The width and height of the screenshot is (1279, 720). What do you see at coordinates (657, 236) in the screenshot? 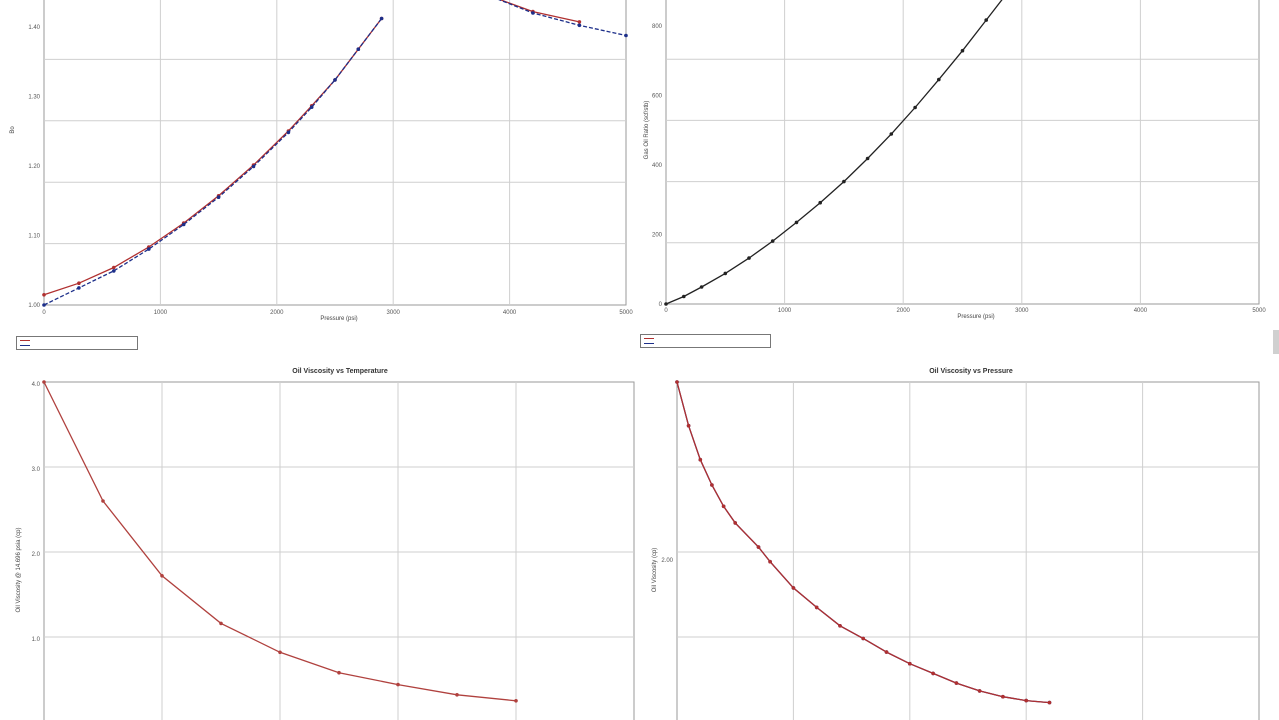
I see `y-tick-label: 200` at bounding box center [657, 236].